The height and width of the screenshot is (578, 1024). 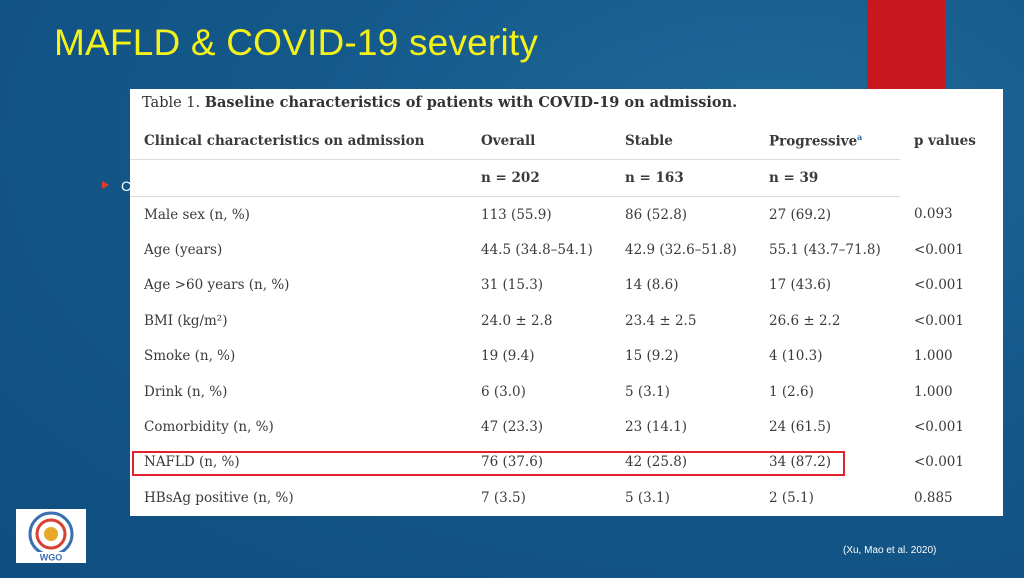 I want to click on header-p-values: p values, so click(x=945, y=141).